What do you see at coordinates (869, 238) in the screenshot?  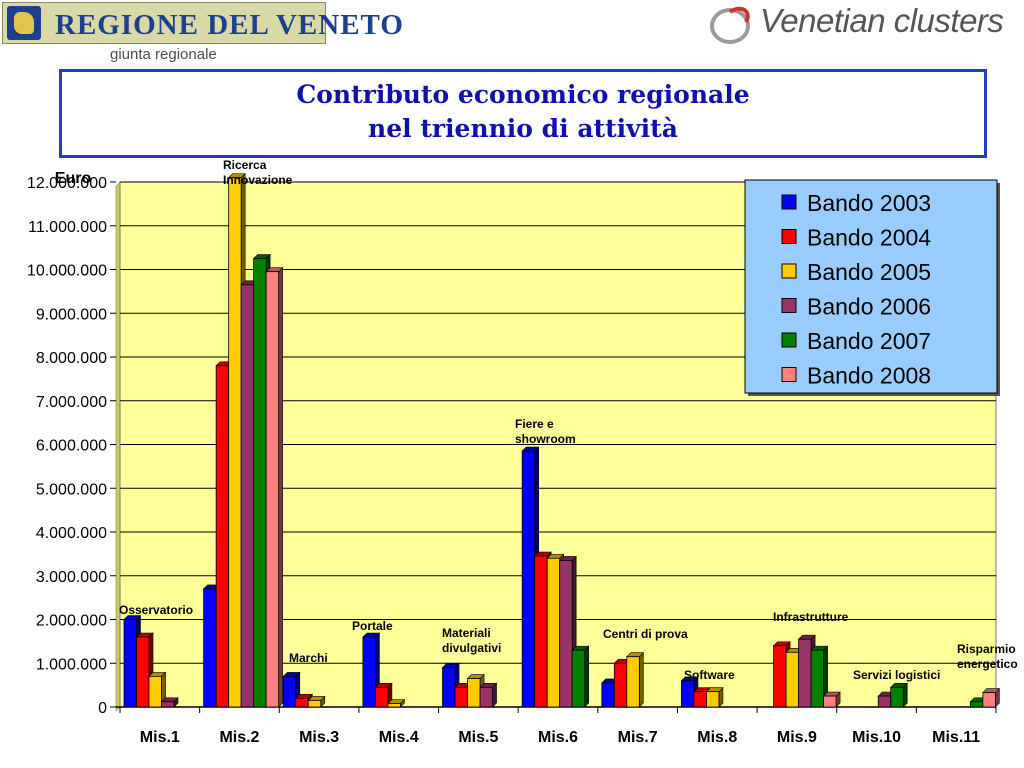 I see `legend-label: Bando 2004` at bounding box center [869, 238].